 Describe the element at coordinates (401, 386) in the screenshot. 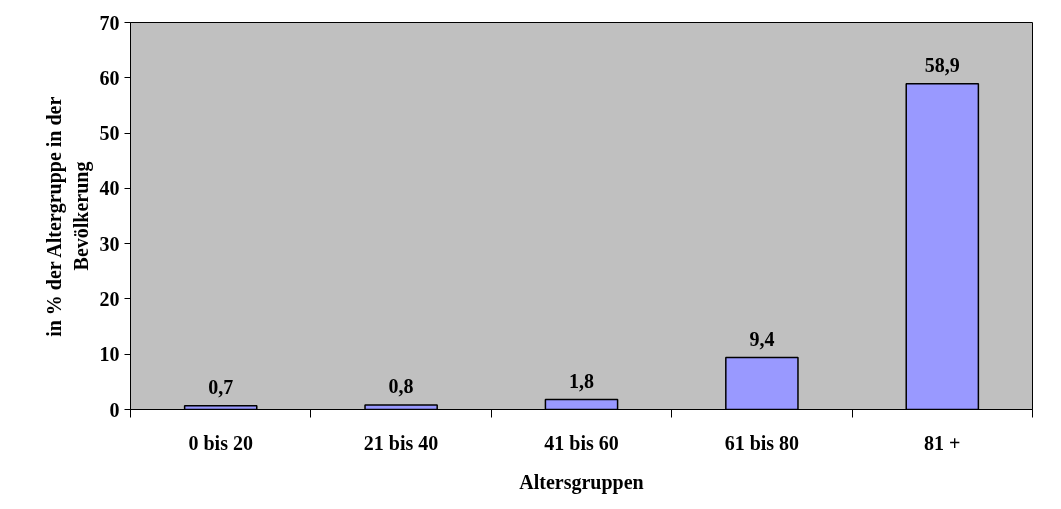

I see `data-label: 0,8` at that location.